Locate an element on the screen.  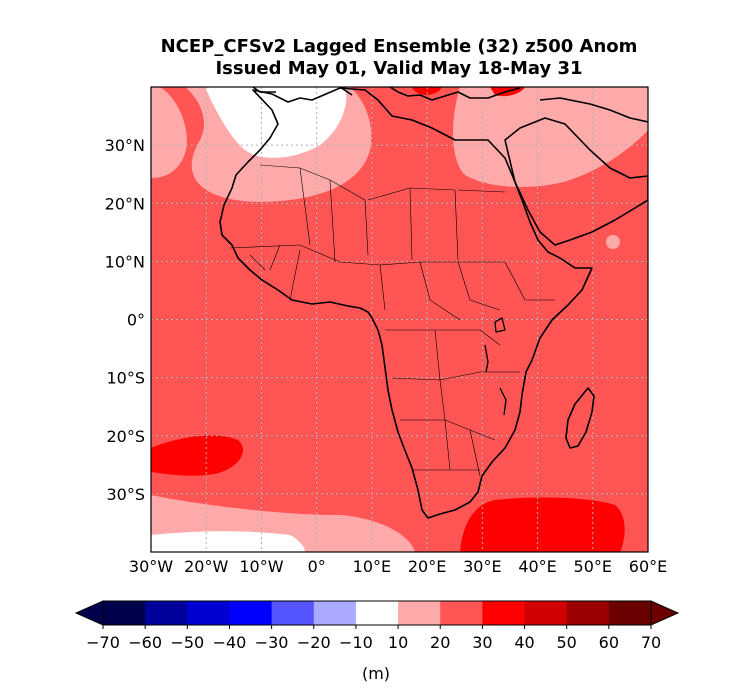
colorbar-tick-label: −10 is located at coordinates (356, 642).